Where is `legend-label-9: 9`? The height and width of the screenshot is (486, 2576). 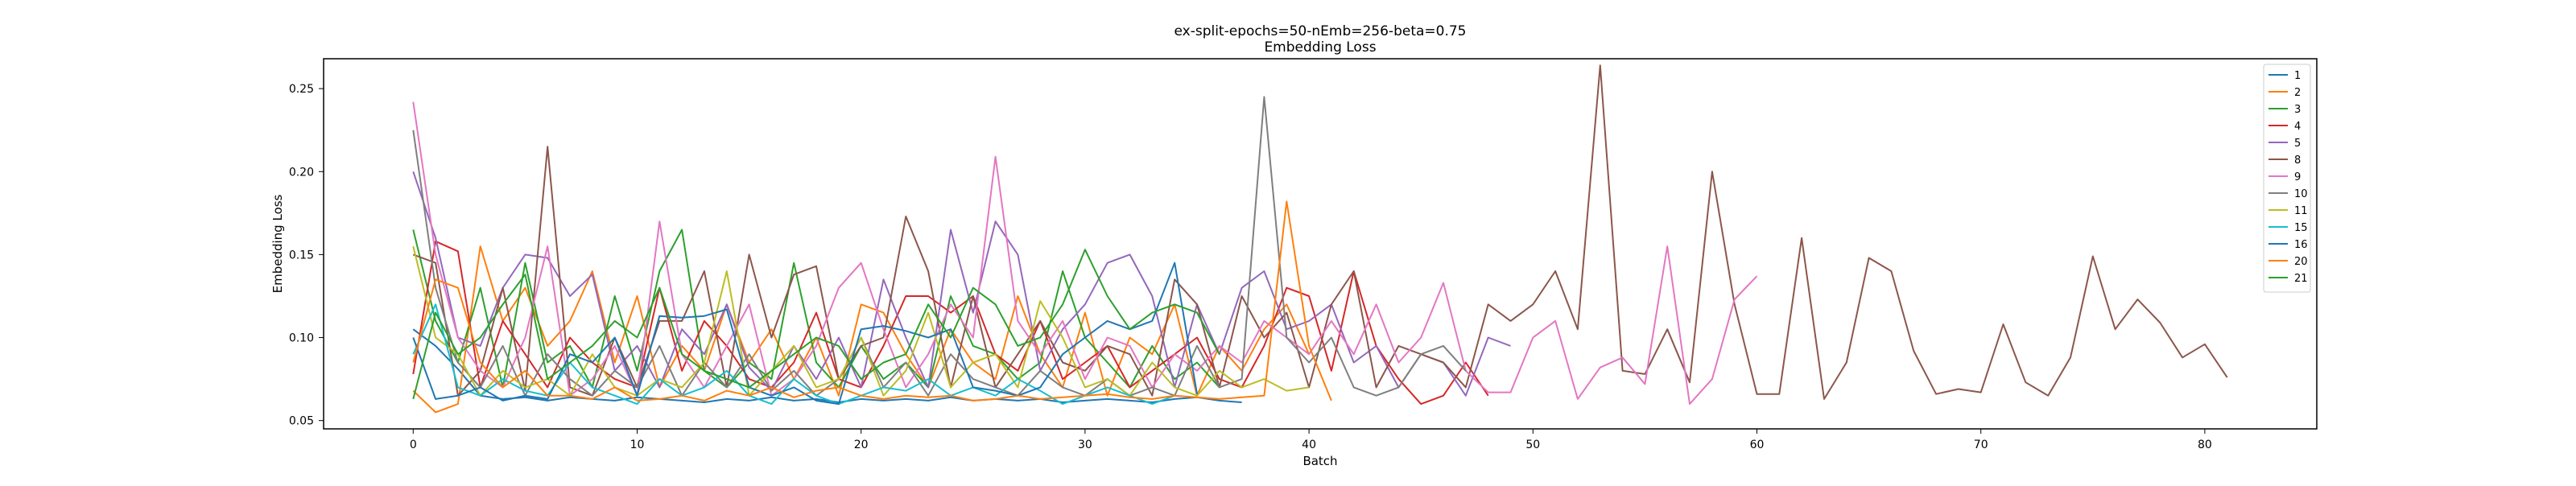
legend-label-9: 9 is located at coordinates (2297, 177).